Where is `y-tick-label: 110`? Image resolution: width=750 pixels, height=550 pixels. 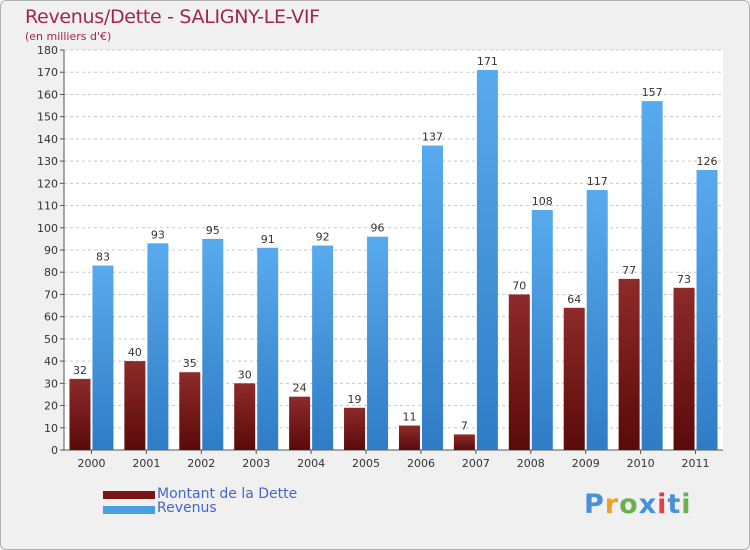 y-tick-label: 110 is located at coordinates (47, 206).